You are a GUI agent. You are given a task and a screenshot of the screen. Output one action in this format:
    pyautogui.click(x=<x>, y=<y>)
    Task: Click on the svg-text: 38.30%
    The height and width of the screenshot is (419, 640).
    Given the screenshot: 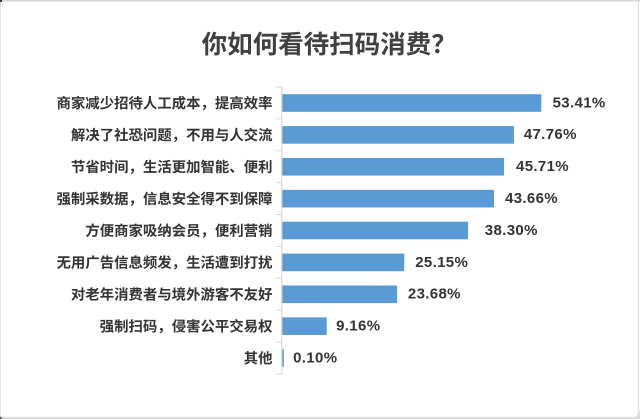 What is the action you would take?
    pyautogui.click(x=511, y=230)
    